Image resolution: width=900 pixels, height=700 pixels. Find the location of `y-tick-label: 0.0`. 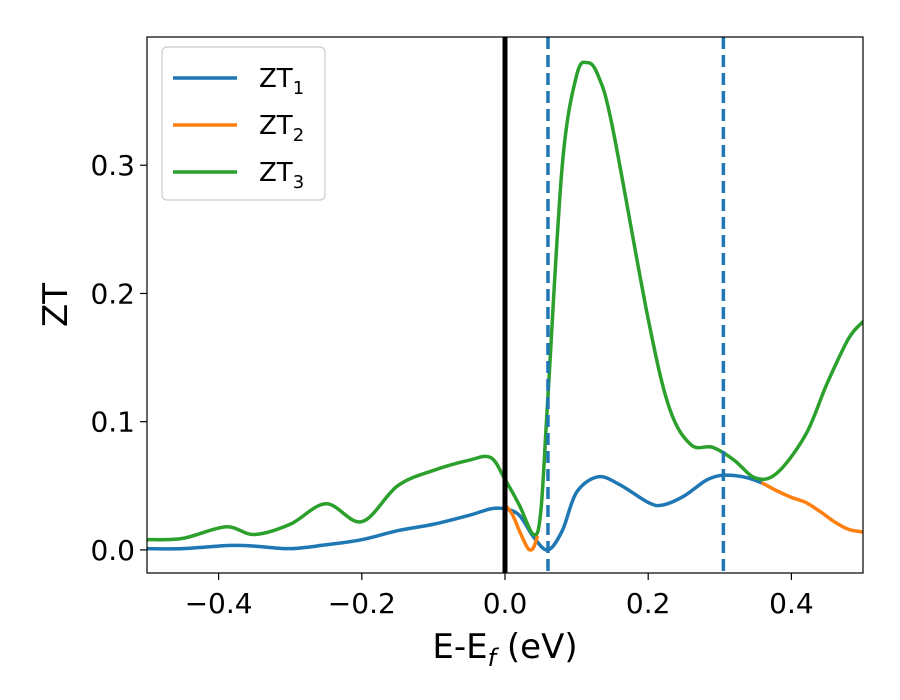

y-tick-label: 0.0 is located at coordinates (112, 550).